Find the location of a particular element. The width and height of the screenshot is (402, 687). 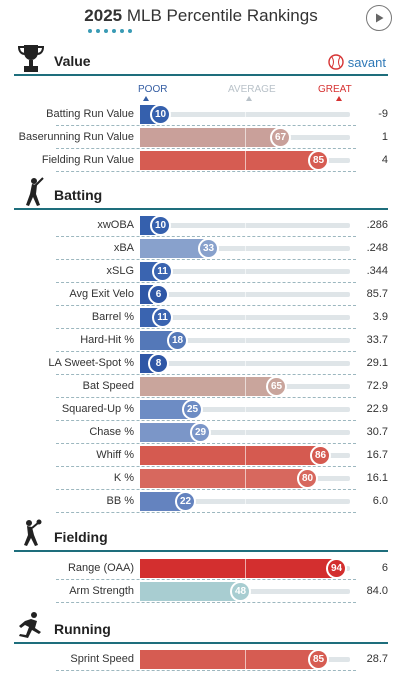

metric-value: 22.9 is located at coordinates (377, 409).